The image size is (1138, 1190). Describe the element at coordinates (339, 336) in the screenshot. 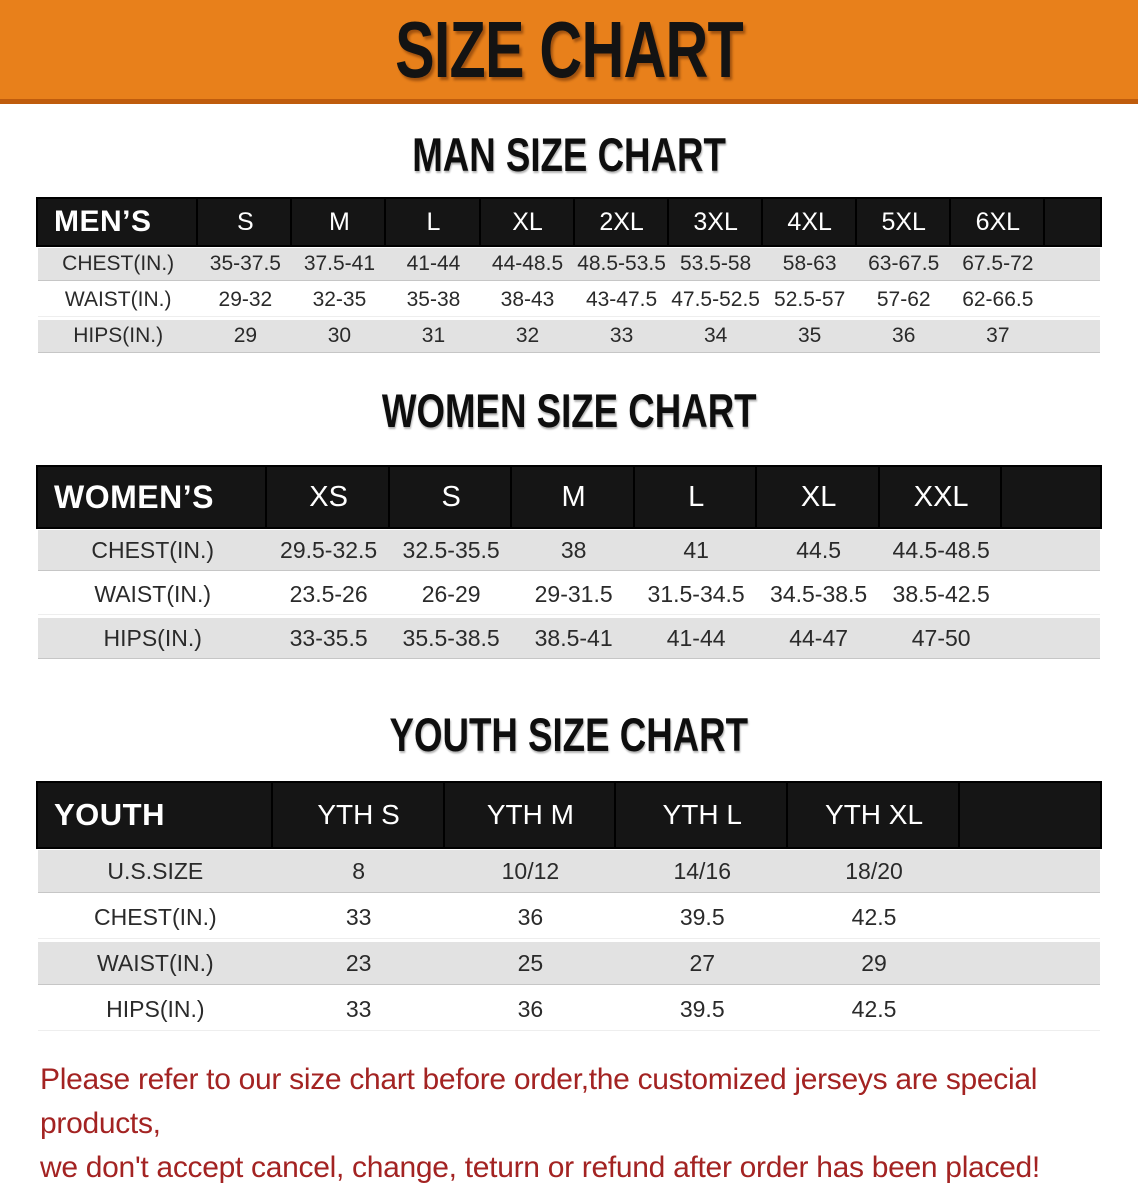

I see `measurement-value: 30` at that location.